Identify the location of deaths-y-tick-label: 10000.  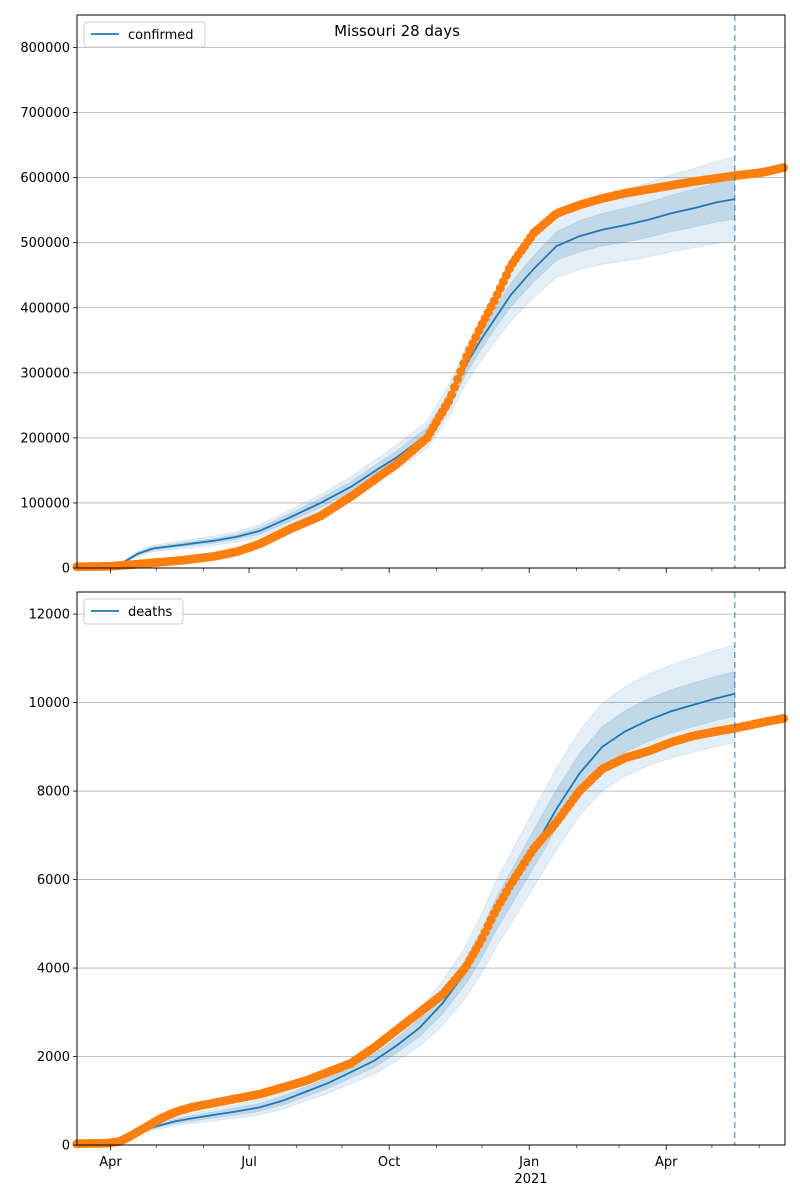
(49, 703).